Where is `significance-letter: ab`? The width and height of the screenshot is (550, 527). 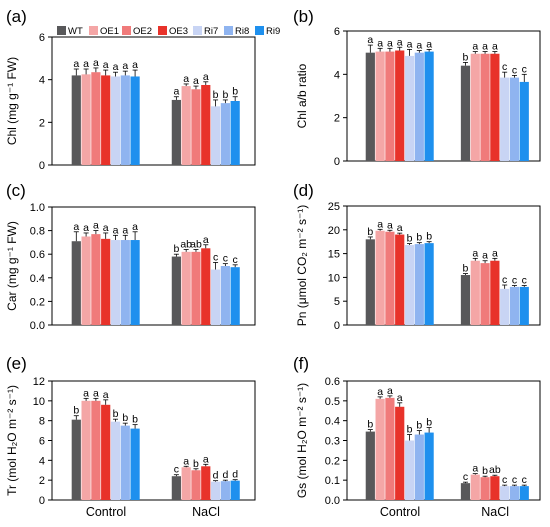 significance-letter: ab is located at coordinates (495, 470).